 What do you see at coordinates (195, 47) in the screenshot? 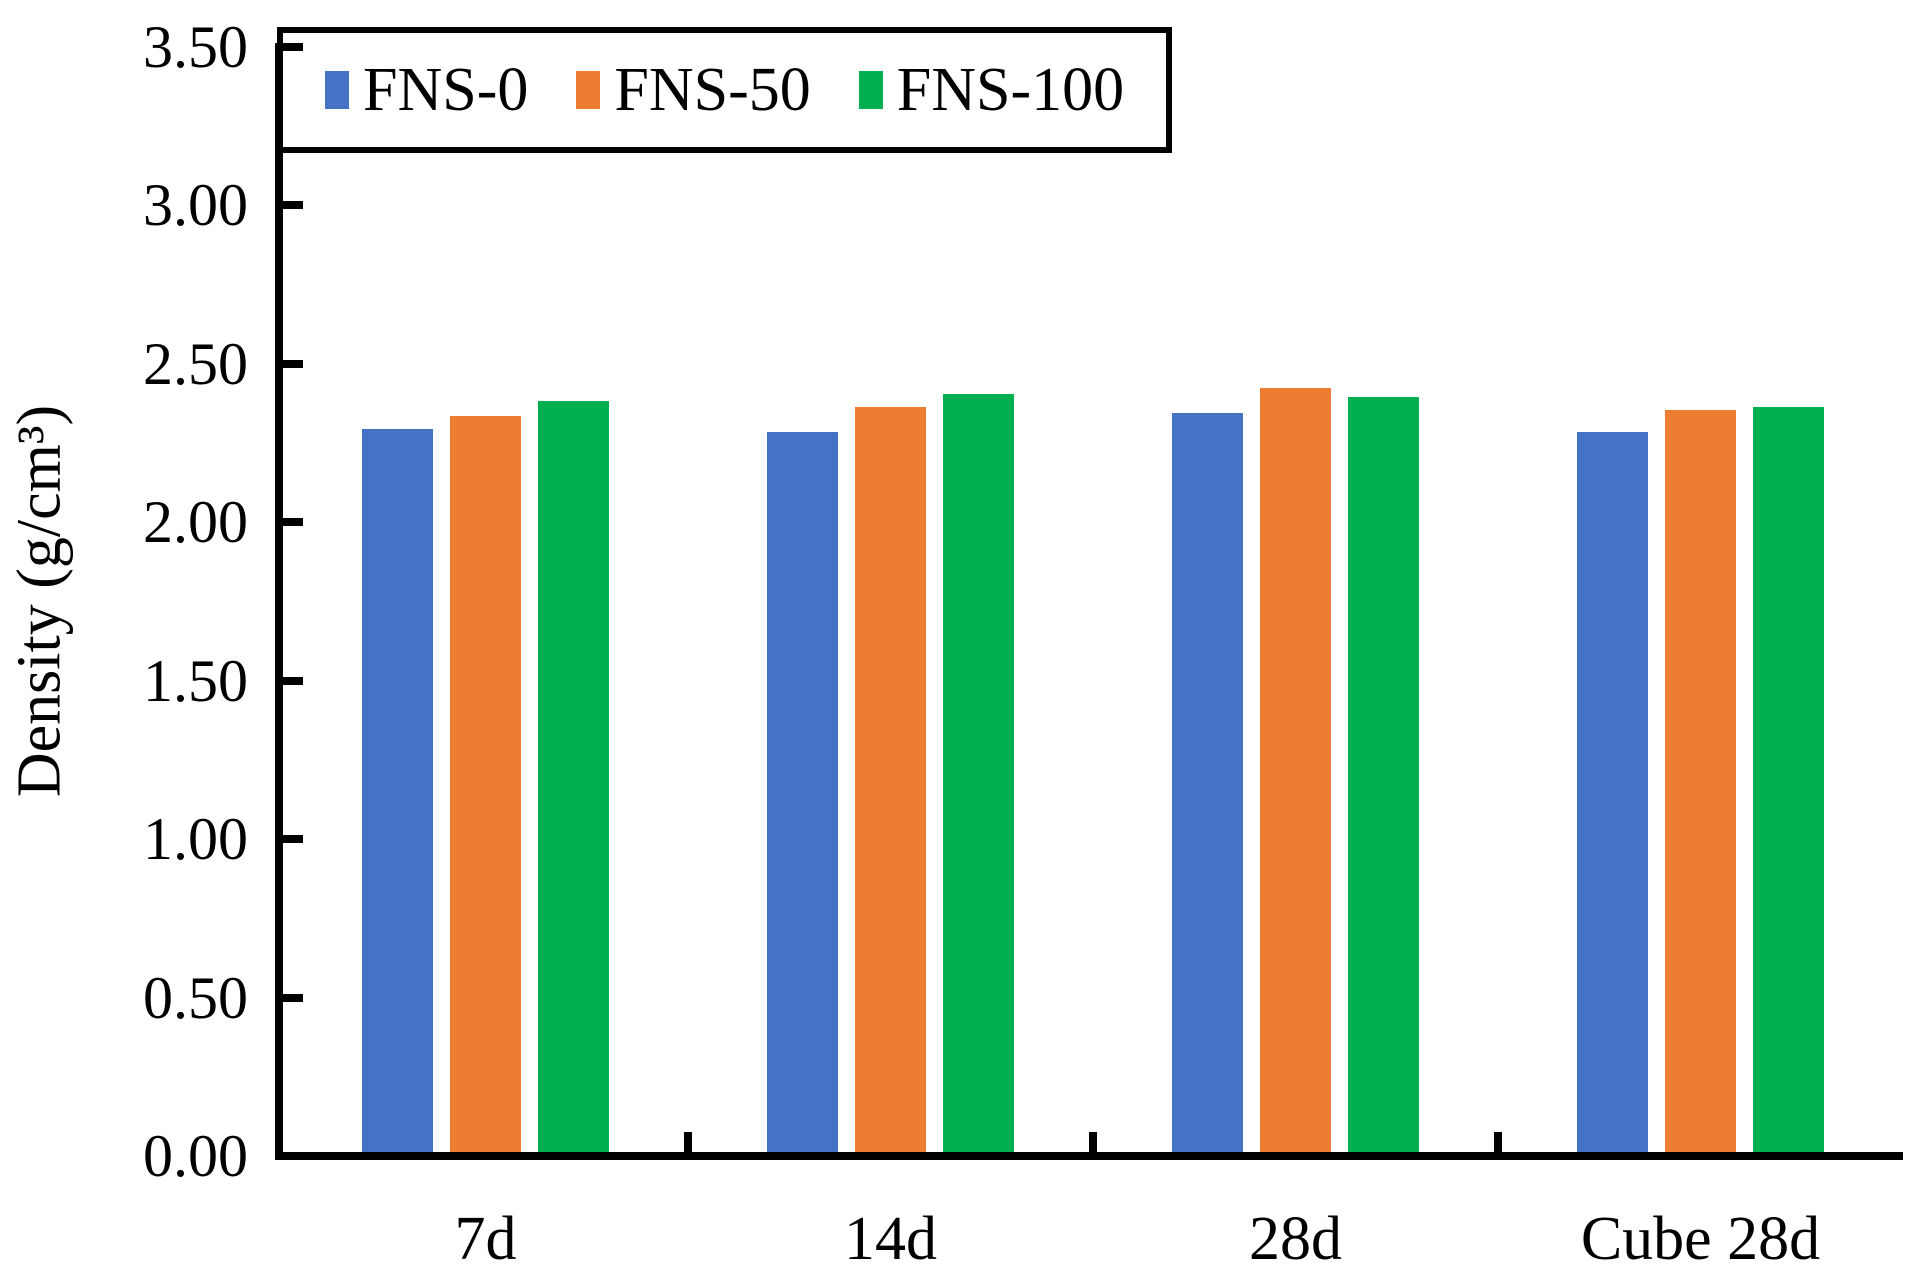
I see `y-tick-label: 3.50` at bounding box center [195, 47].